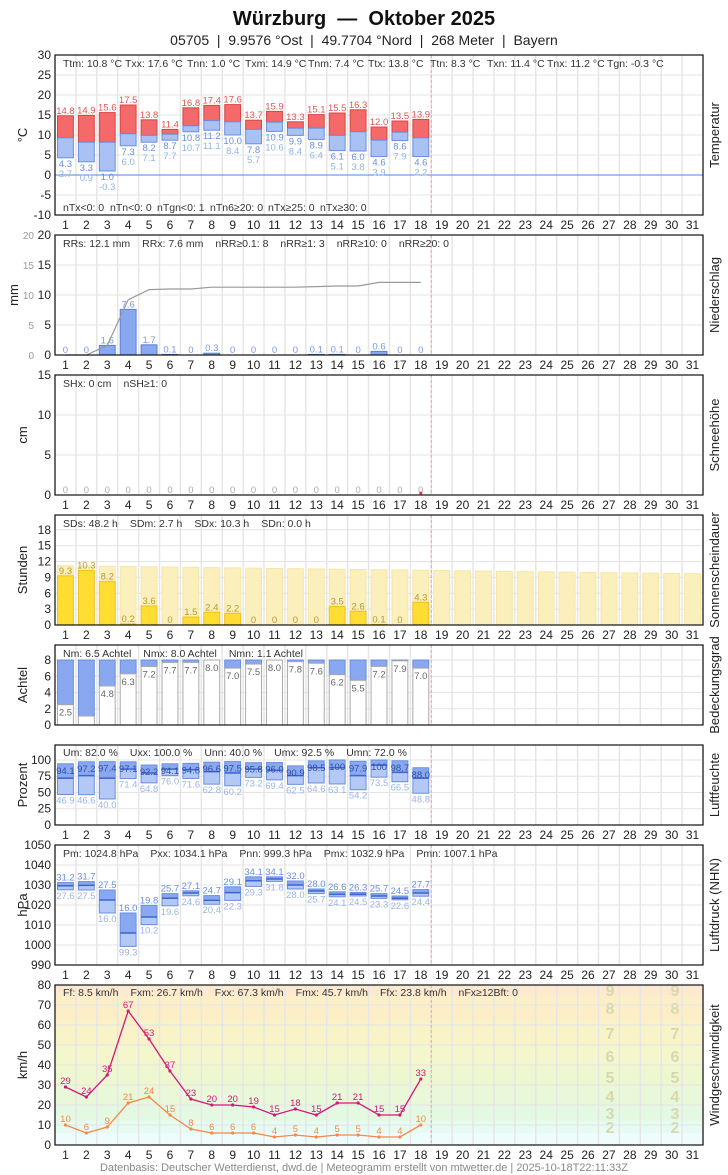  What do you see at coordinates (45, 95) in the screenshot?
I see `y-tick-label: 20` at bounding box center [45, 95].